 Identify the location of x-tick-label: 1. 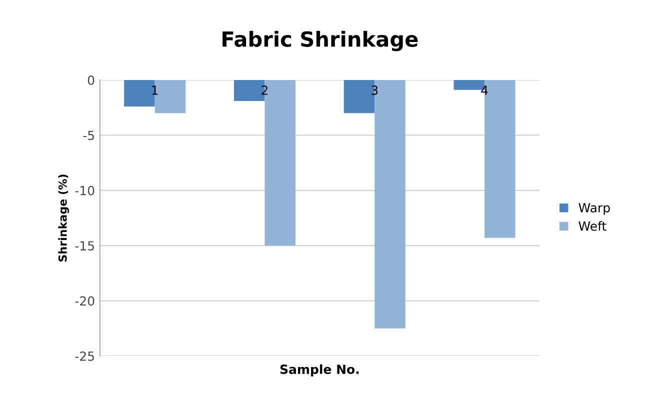
(155, 90).